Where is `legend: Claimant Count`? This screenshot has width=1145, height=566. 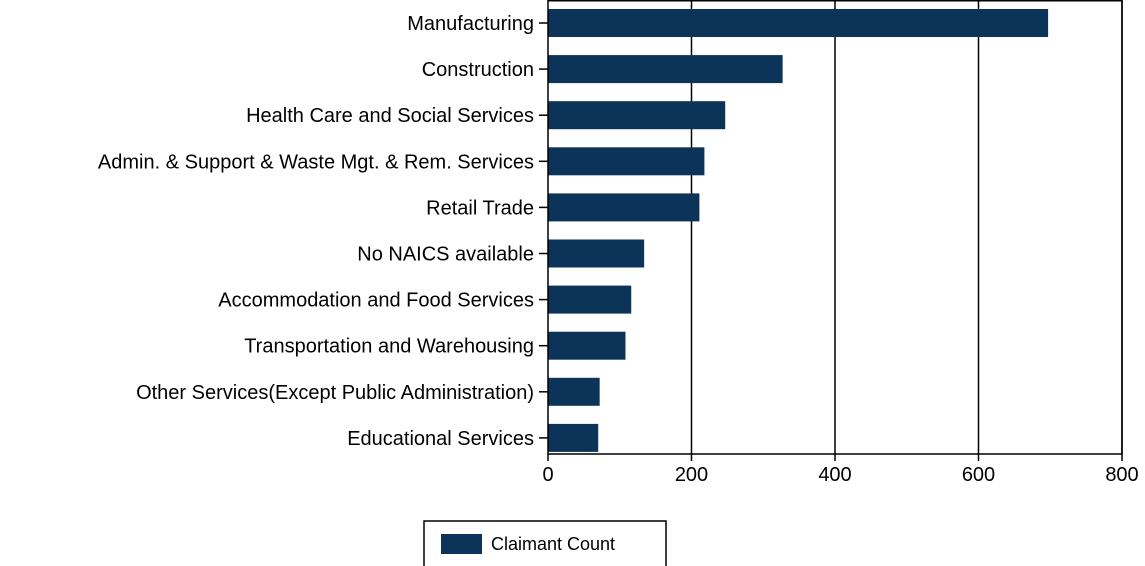 legend: Claimant Count is located at coordinates (545, 543).